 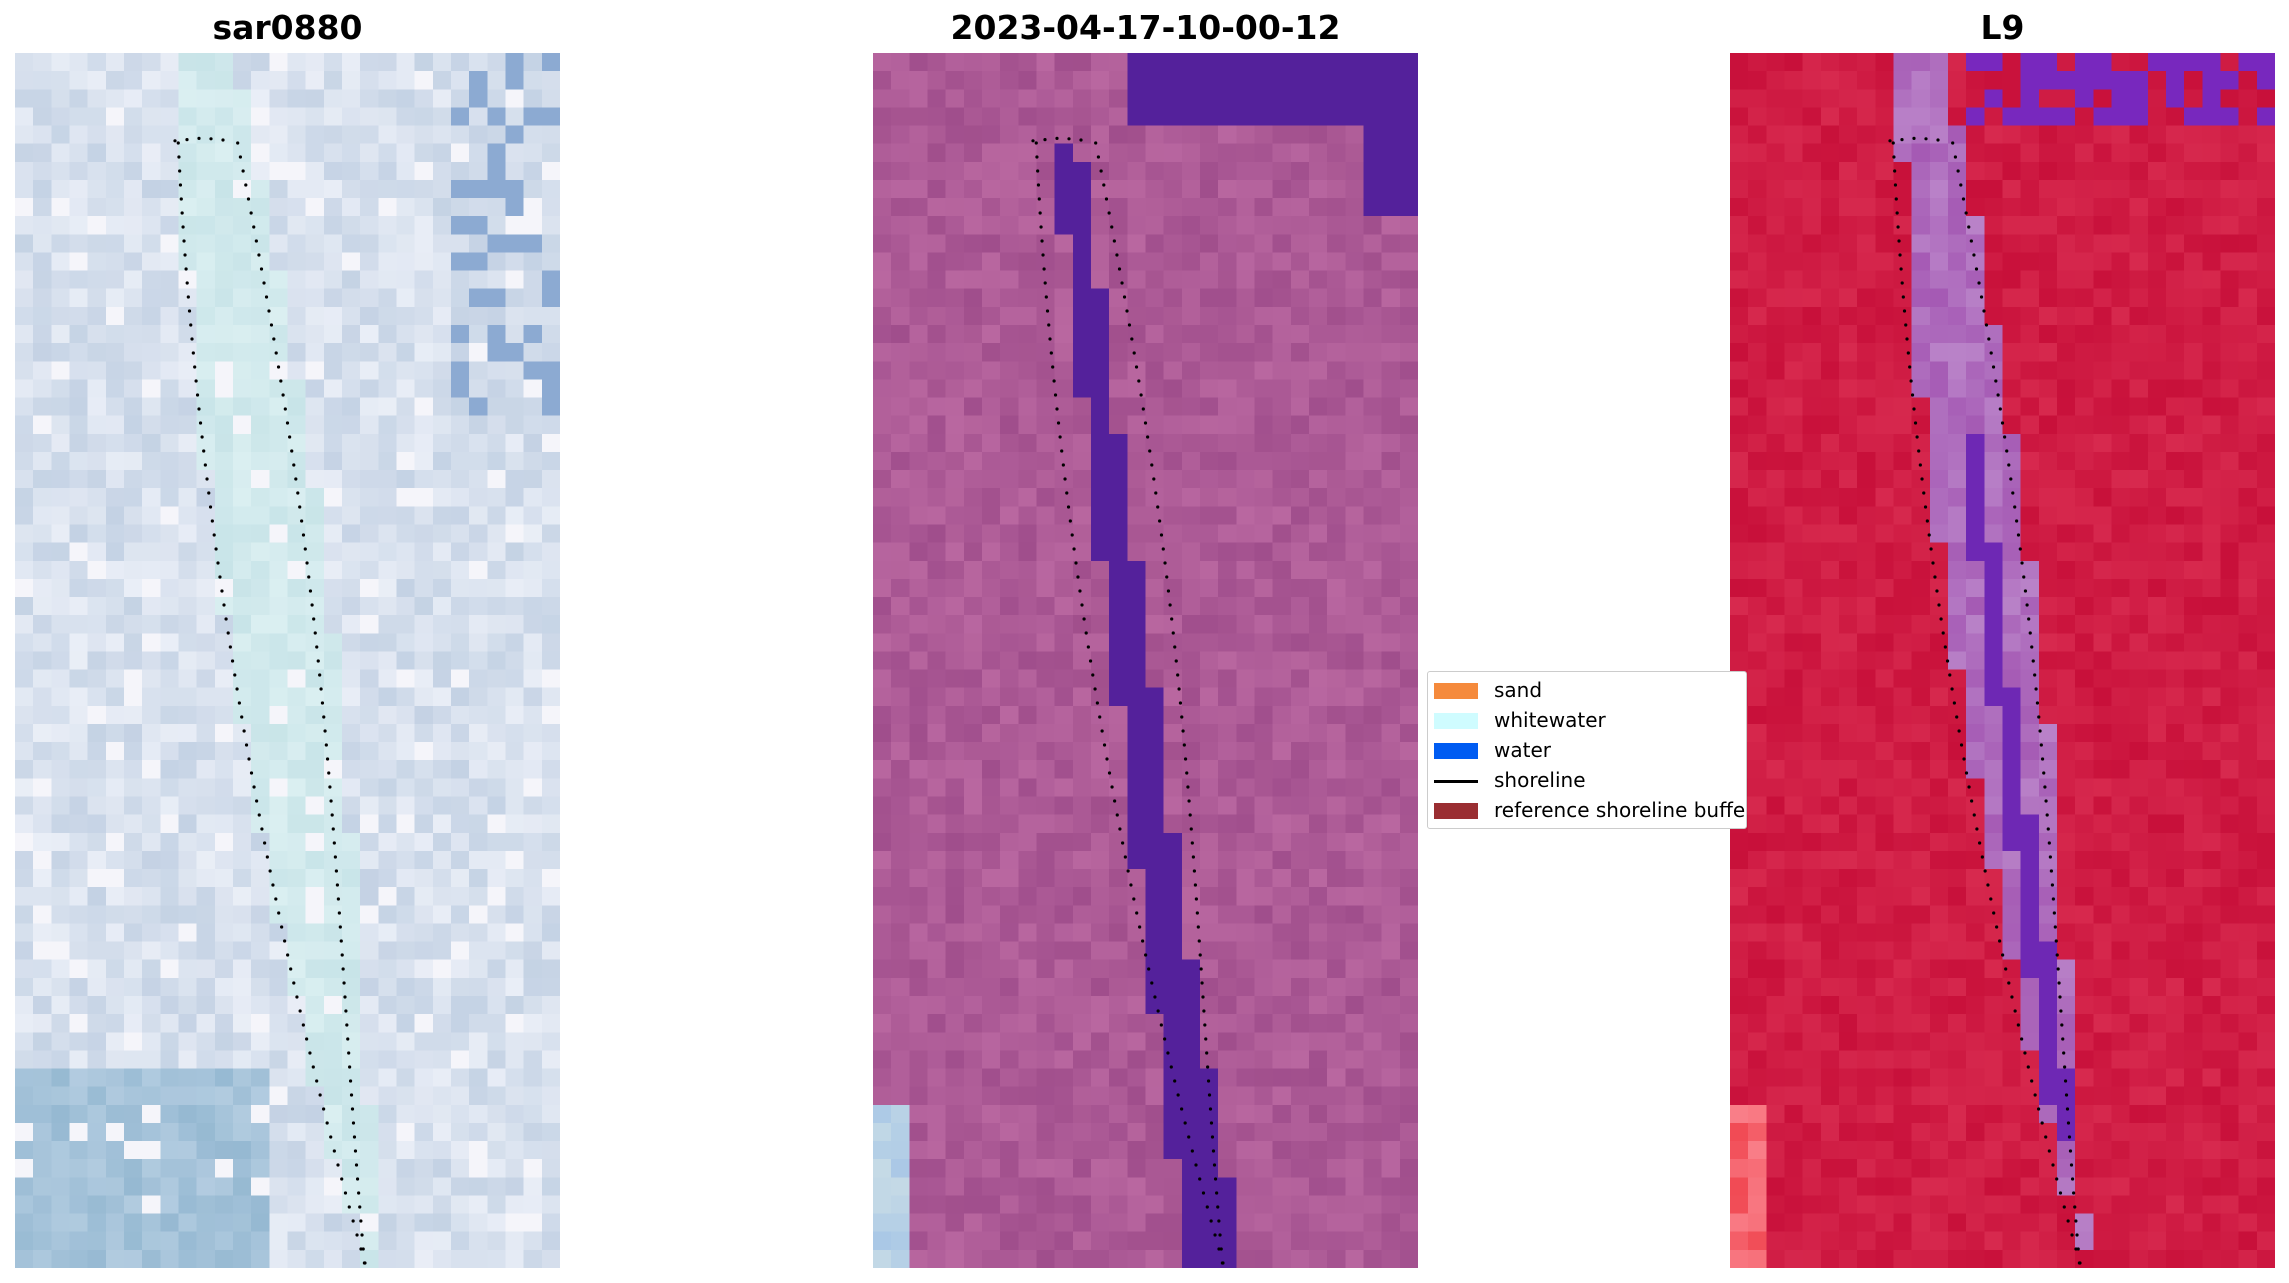 What do you see at coordinates (1456, 751) in the screenshot?
I see `water-swatch` at bounding box center [1456, 751].